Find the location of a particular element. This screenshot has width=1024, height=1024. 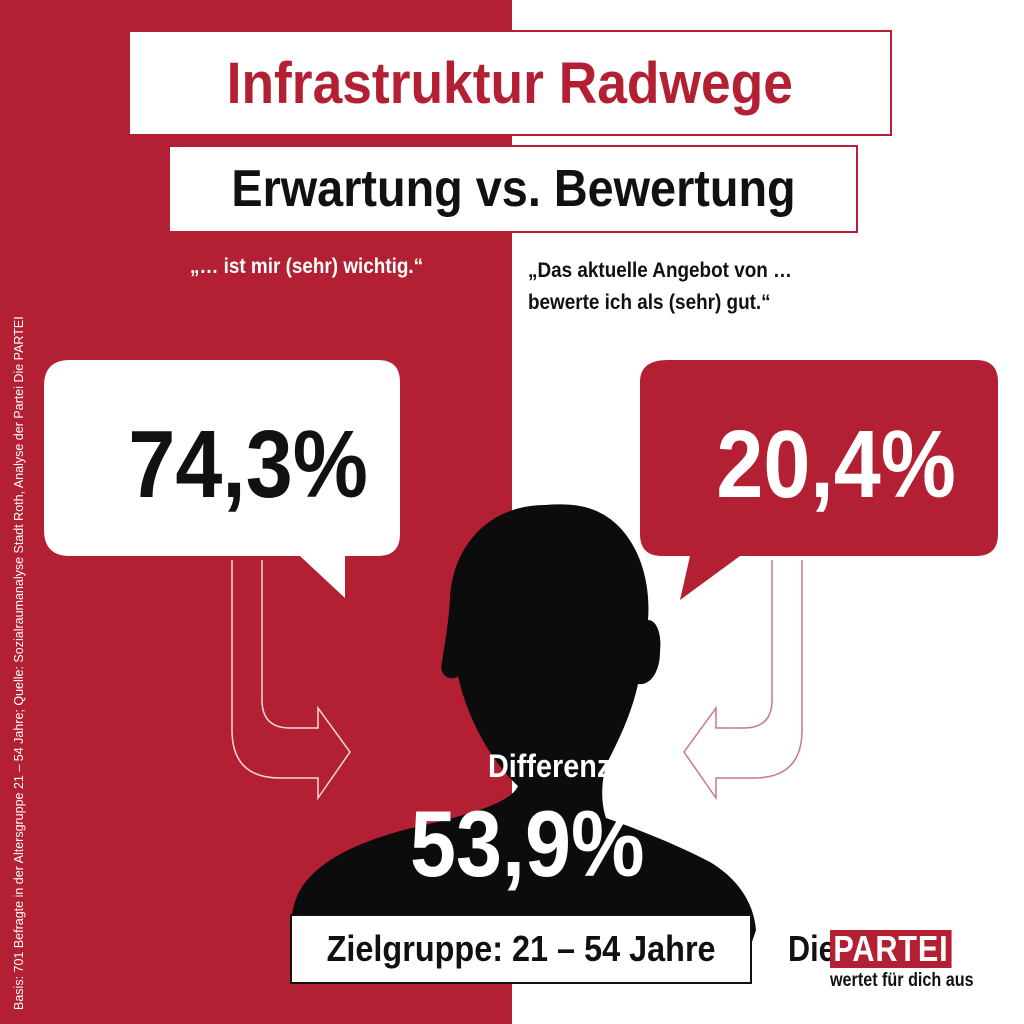

rating-value: 20,4% is located at coordinates (836, 464).